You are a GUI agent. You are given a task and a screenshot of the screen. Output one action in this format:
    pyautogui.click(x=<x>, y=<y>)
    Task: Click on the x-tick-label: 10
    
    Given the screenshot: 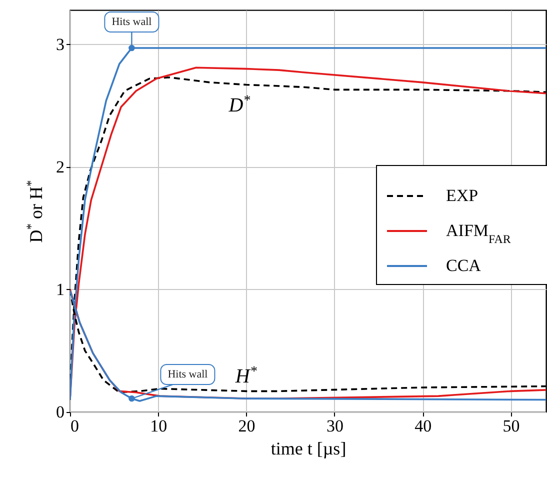 What is the action you would take?
    pyautogui.click(x=159, y=426)
    